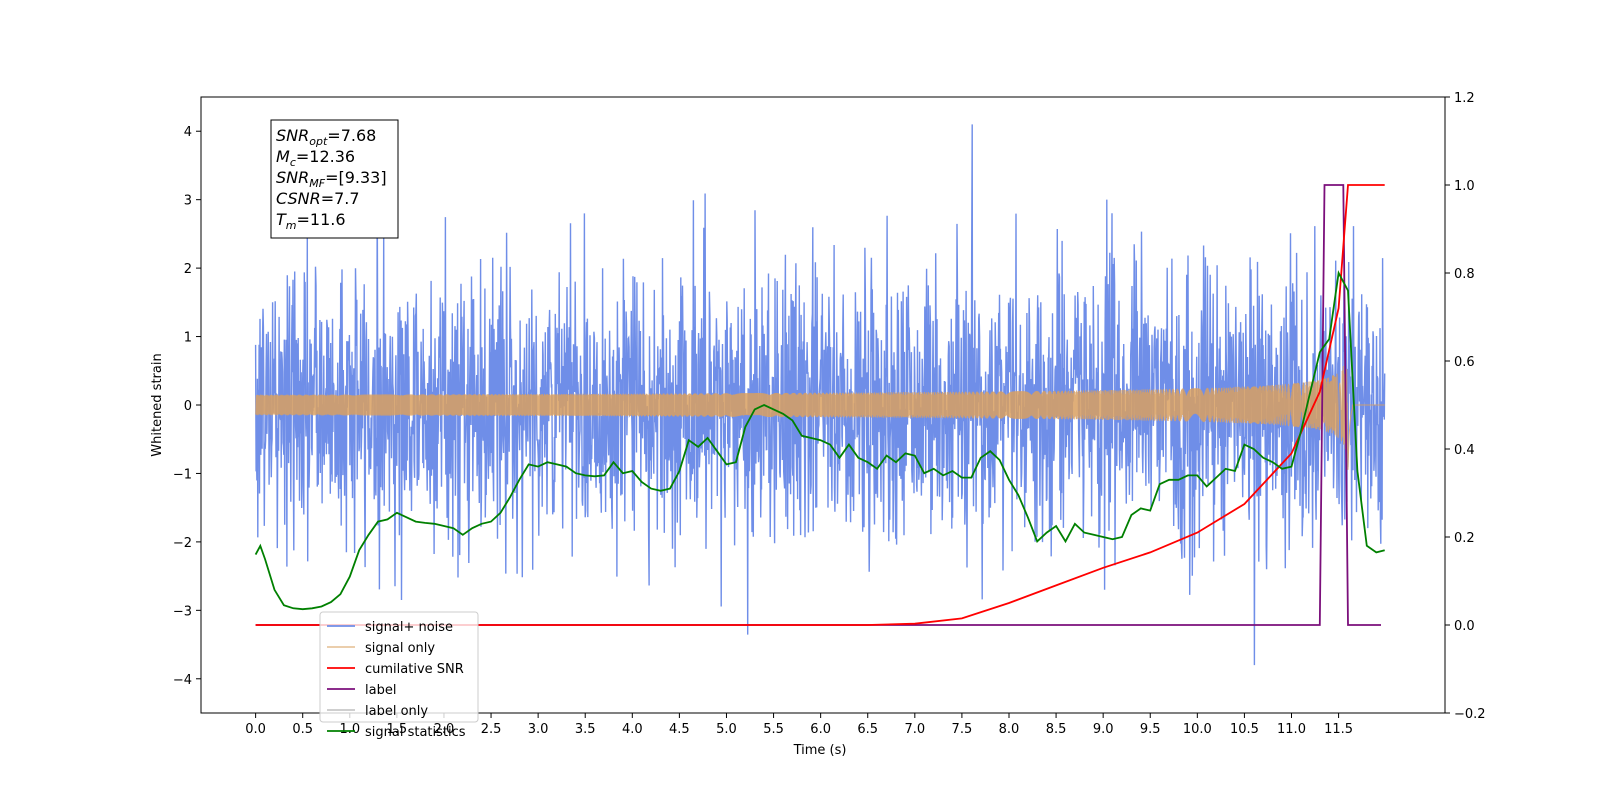  Describe the element at coordinates (1464, 626) in the screenshot. I see `y-right-tick-label: 0.0` at that location.